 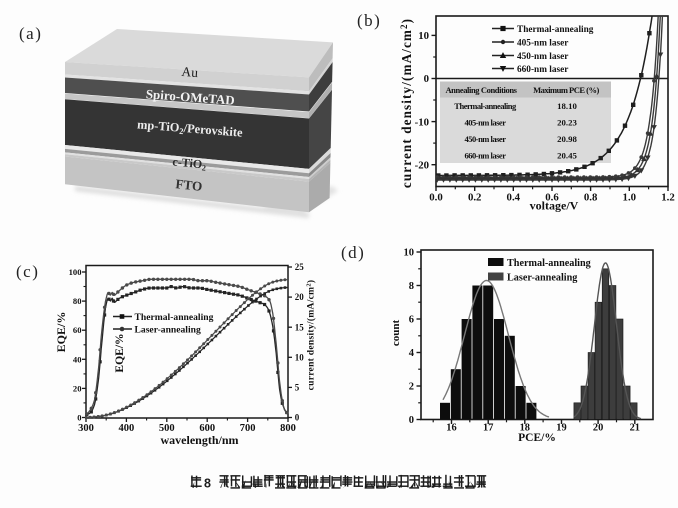 What do you see at coordinates (300, 267) in the screenshot?
I see `svg-text: 25` at bounding box center [300, 267].